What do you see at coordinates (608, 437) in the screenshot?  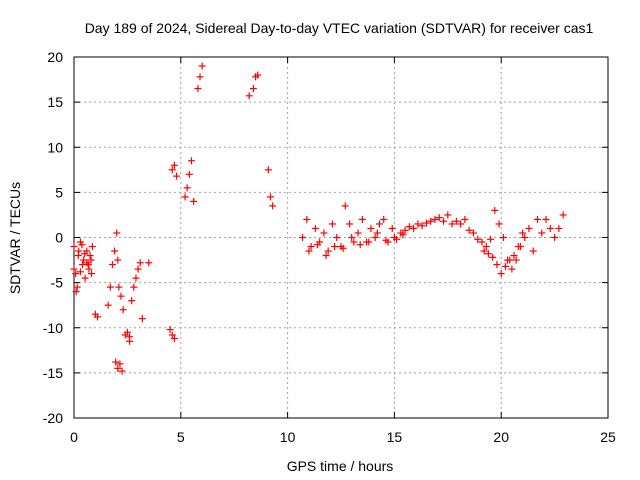 I see `x-tick-label: 25` at bounding box center [608, 437].